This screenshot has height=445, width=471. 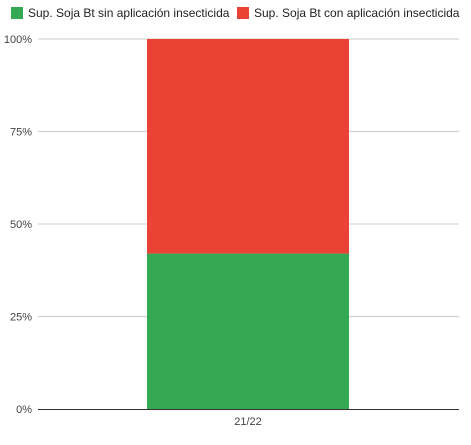 I want to click on legend-label-sin-aplicacion: Sup. Soja Bt sin aplicación insecticida, so click(x=129, y=13).